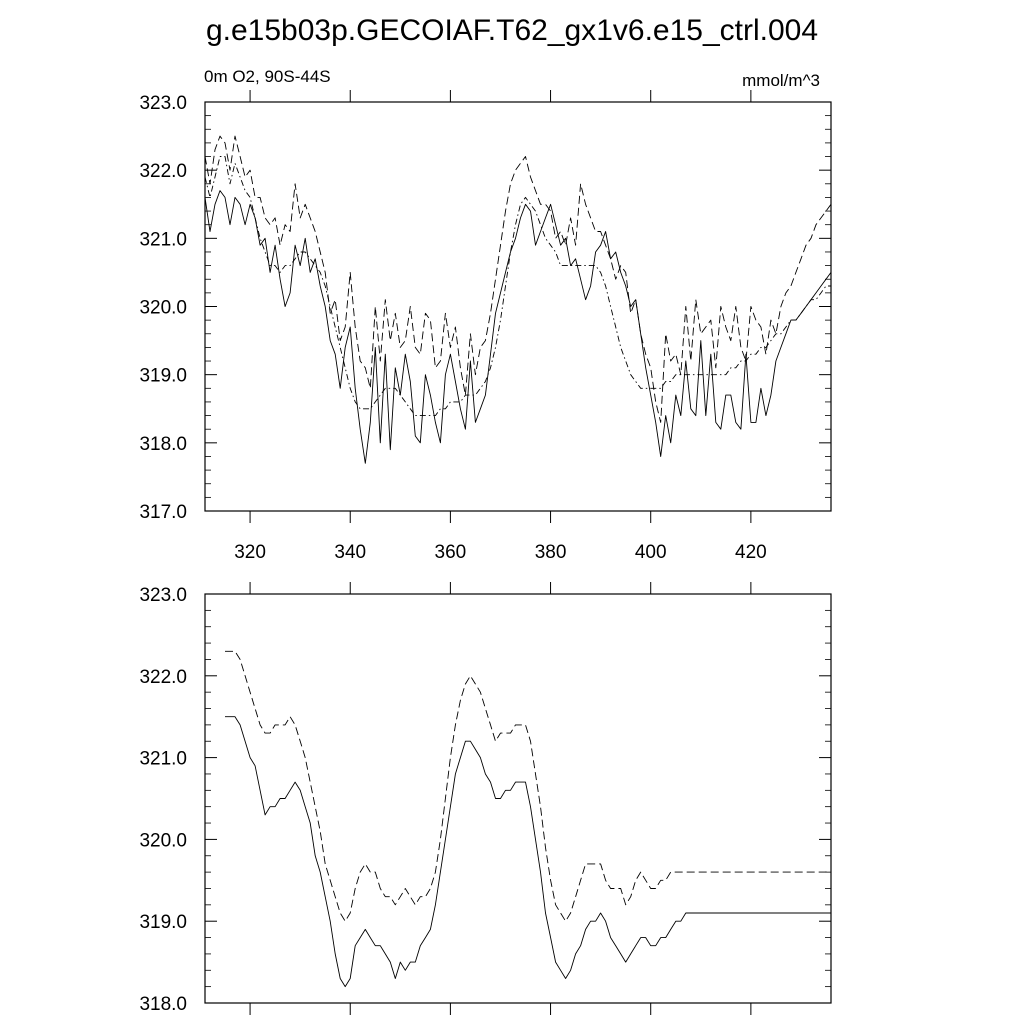 The width and height of the screenshot is (1024, 1029). What do you see at coordinates (651, 552) in the screenshot?
I see `top-x-tick-label: 400` at bounding box center [651, 552].